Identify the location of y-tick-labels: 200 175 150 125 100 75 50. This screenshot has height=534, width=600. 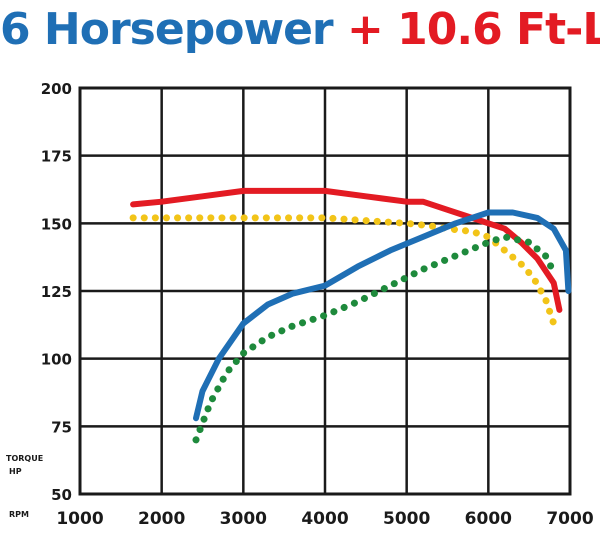
(56, 292).